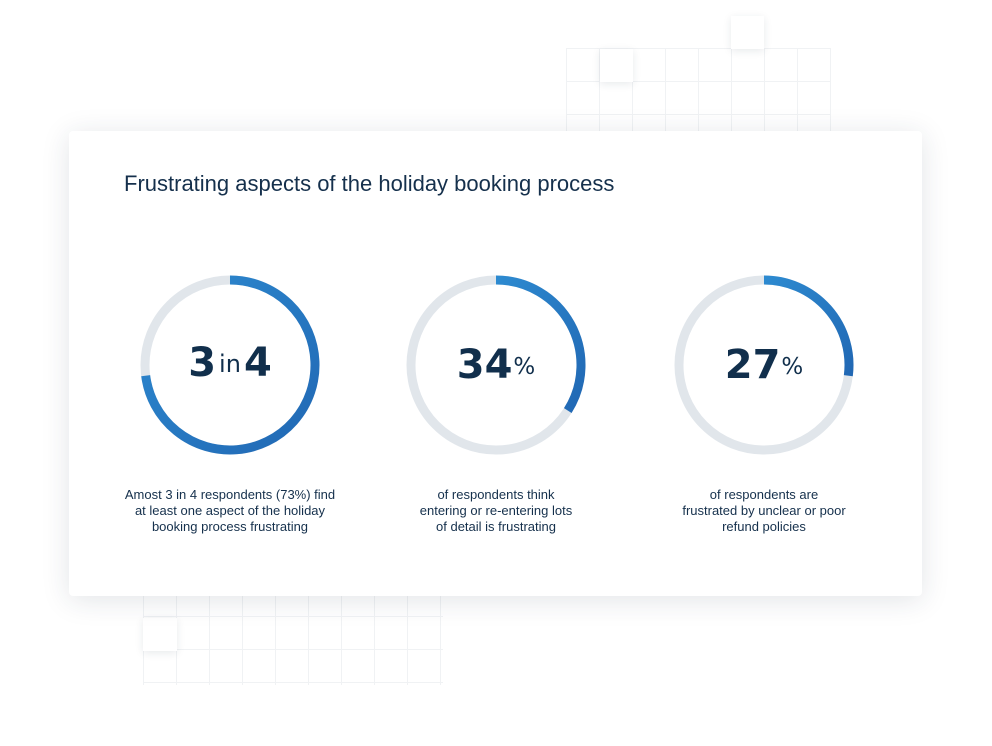  I want to click on donut-chart-2: 34%, so click(496, 365).